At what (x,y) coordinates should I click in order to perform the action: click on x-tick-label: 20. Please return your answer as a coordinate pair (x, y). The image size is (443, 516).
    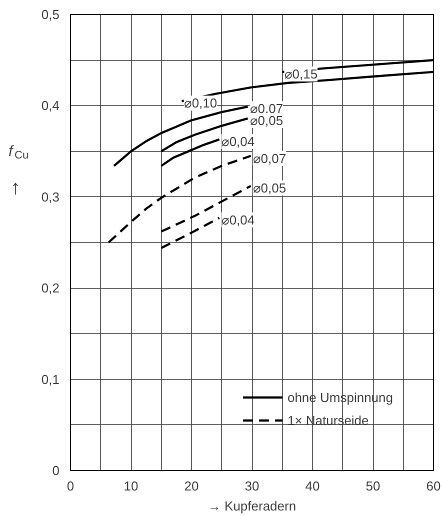
    Looking at the image, I should click on (191, 486).